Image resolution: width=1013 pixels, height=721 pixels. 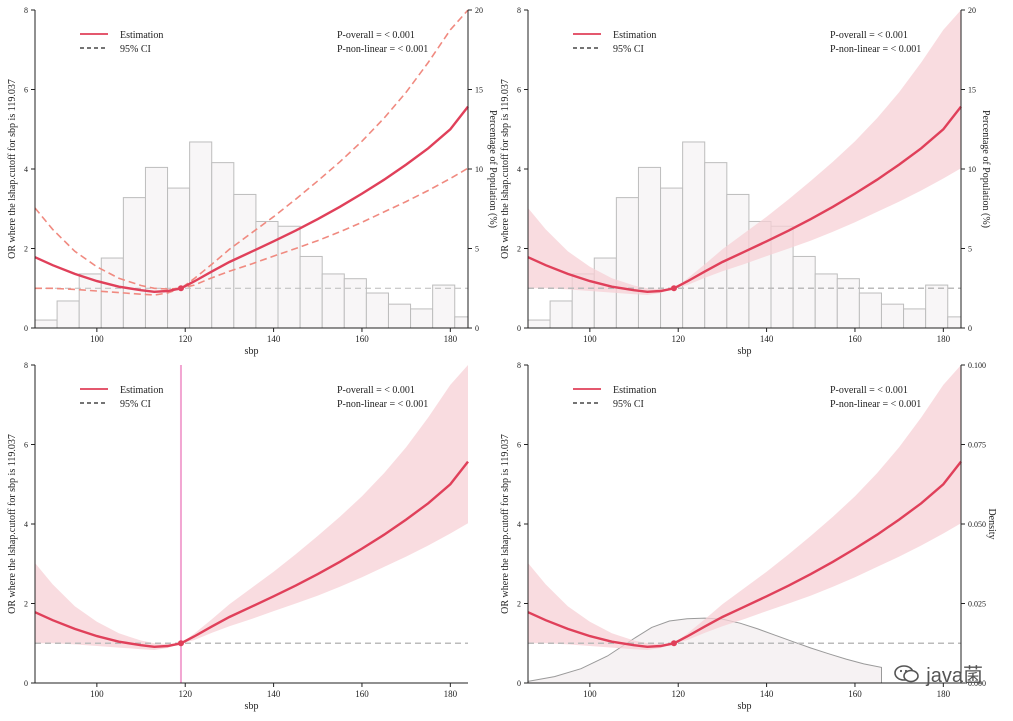 What do you see at coordinates (972, 10) in the screenshot?
I see `y2-tick-label: 20` at bounding box center [972, 10].